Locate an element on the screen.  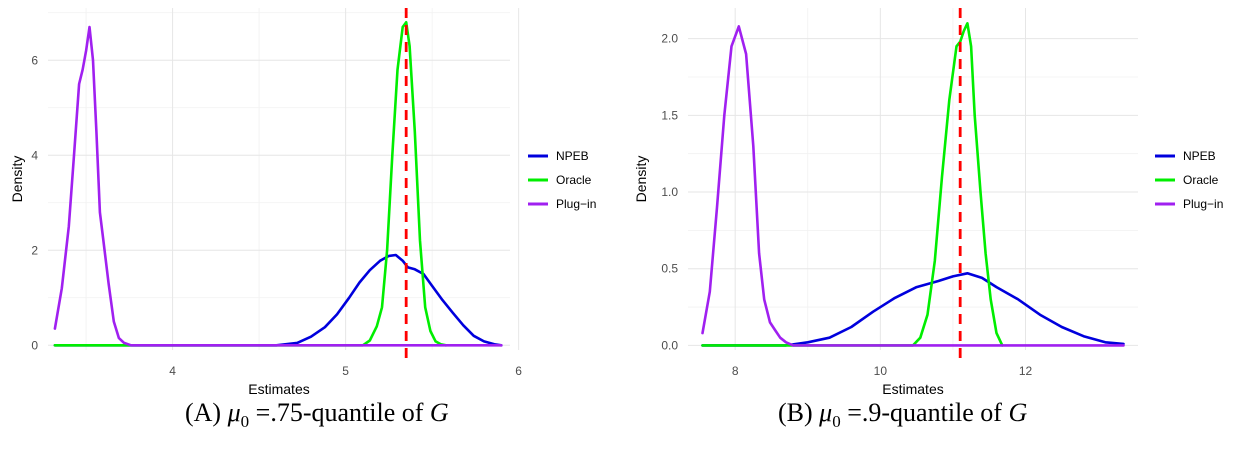
y-tick-label: 4 is located at coordinates (34, 155).